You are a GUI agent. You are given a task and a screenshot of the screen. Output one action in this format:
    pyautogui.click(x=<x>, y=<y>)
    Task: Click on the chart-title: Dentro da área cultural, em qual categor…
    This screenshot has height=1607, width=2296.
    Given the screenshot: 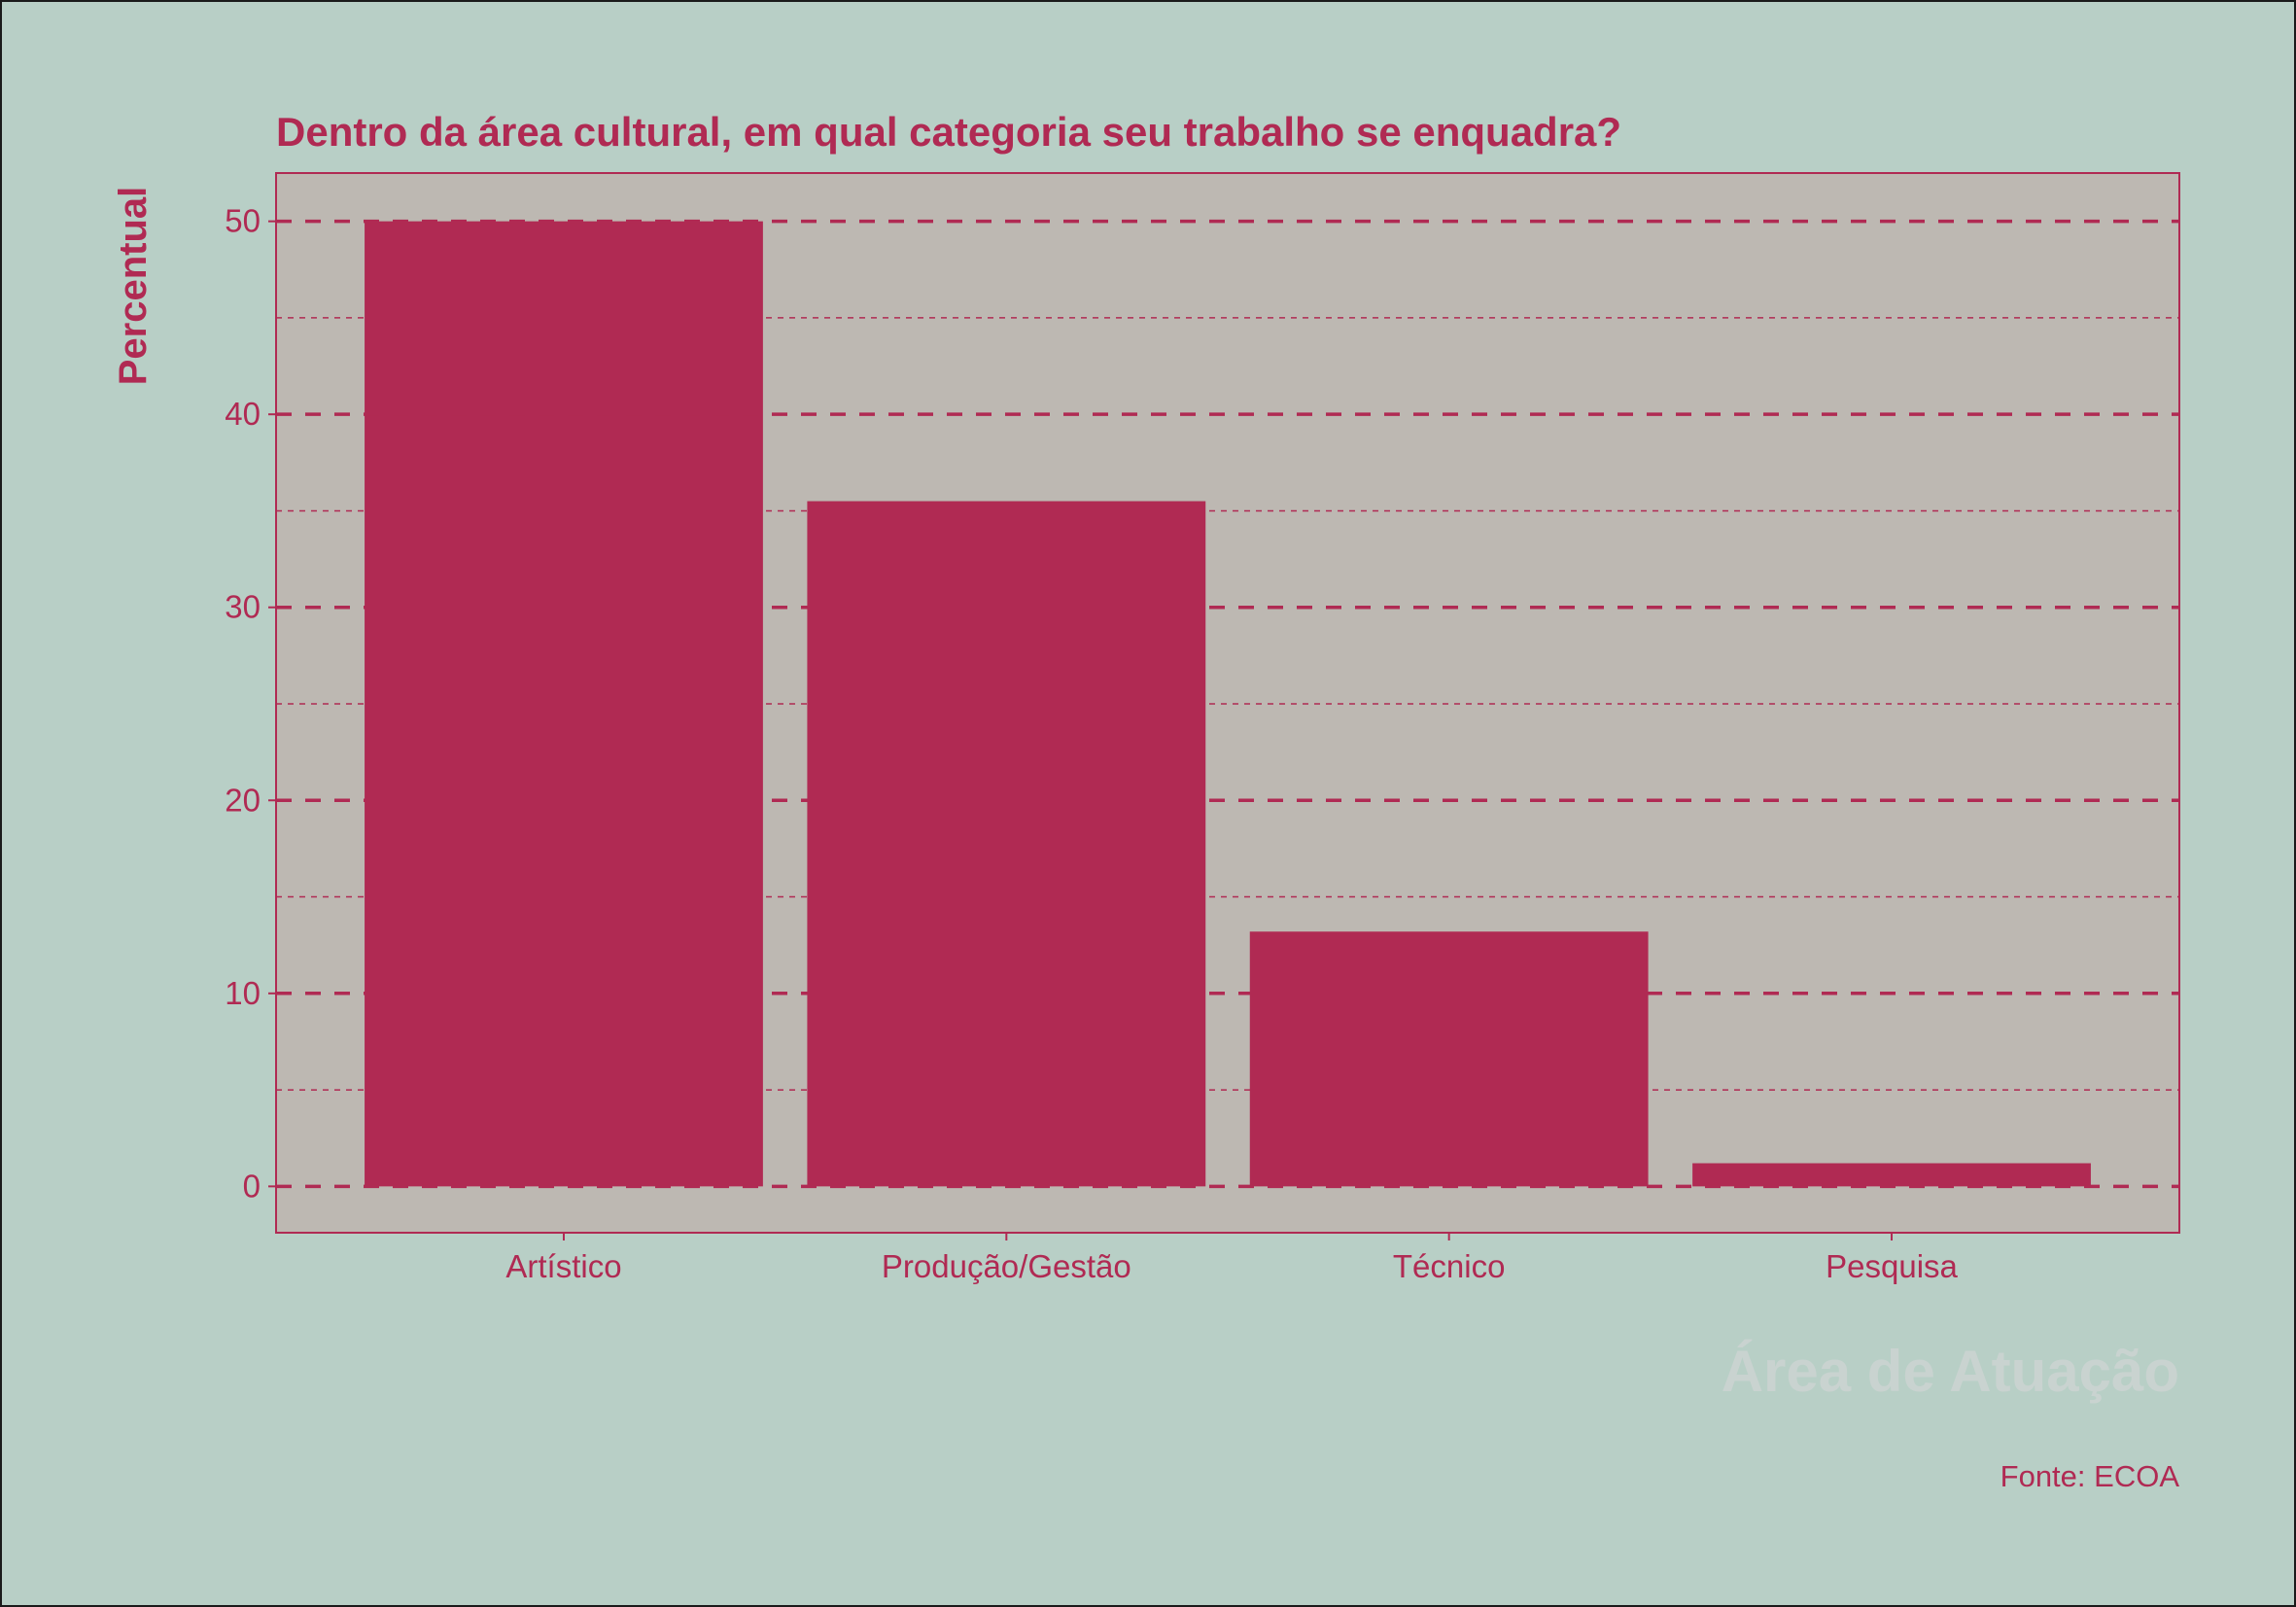 What is the action you would take?
    pyautogui.click(x=948, y=132)
    